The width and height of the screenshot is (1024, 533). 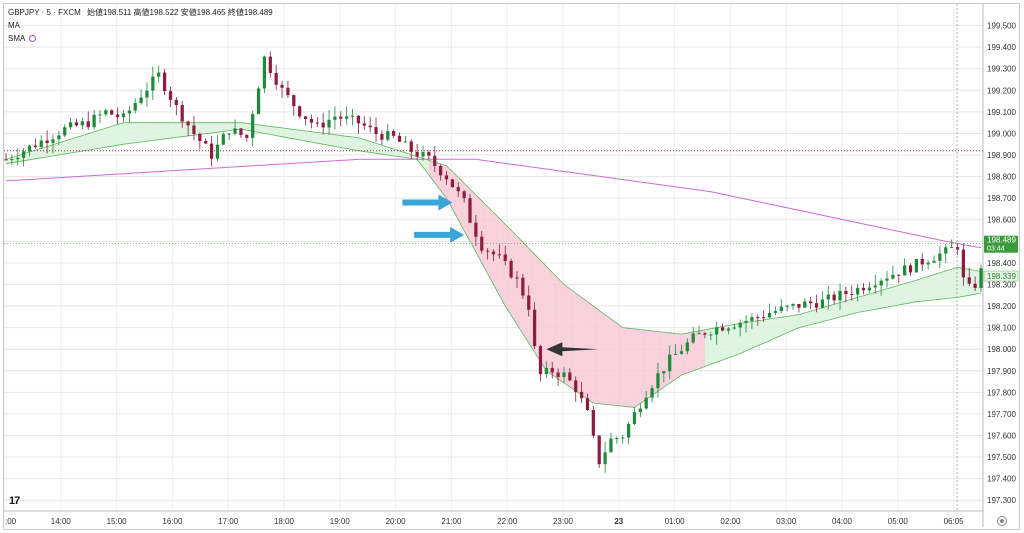 I want to click on sma-indicator-label: SMA, so click(x=17, y=38).